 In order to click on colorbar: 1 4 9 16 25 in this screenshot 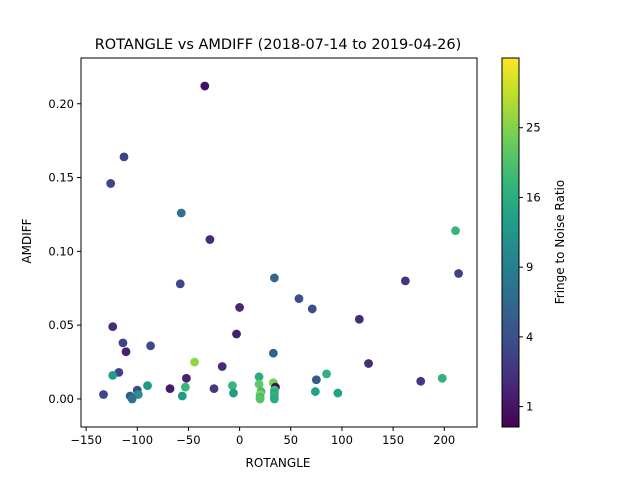, I will do `click(521, 242)`.